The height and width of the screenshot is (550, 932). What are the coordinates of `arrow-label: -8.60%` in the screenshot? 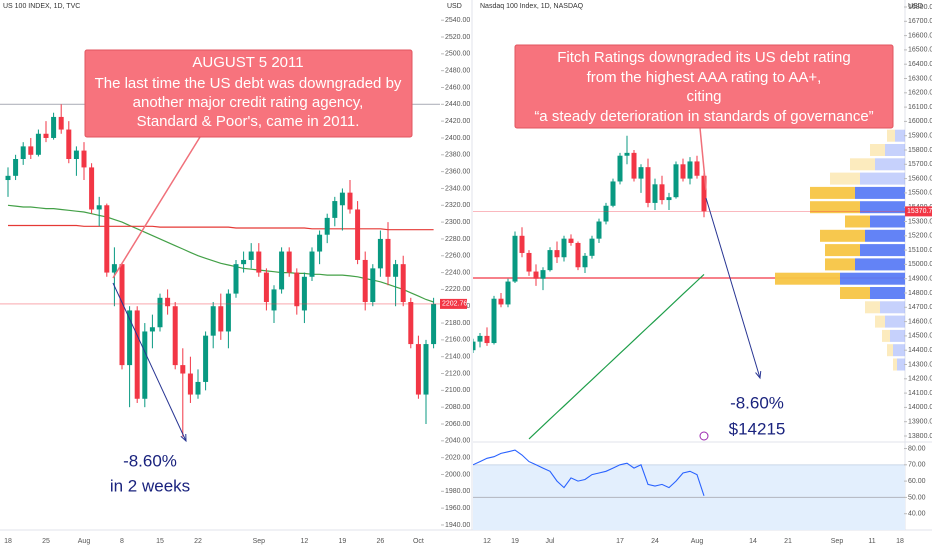 It's located at (150, 460).